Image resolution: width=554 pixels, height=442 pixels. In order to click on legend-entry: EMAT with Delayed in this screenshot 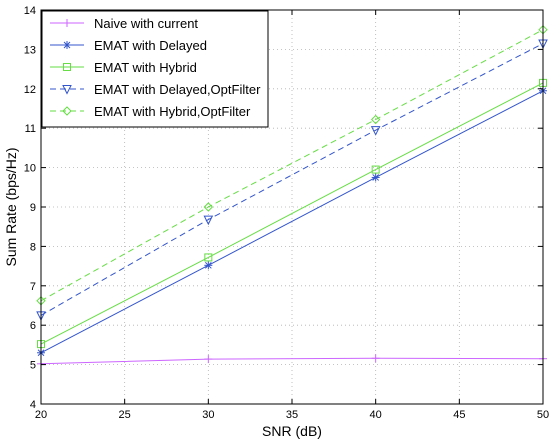, I will do `click(128, 45)`.